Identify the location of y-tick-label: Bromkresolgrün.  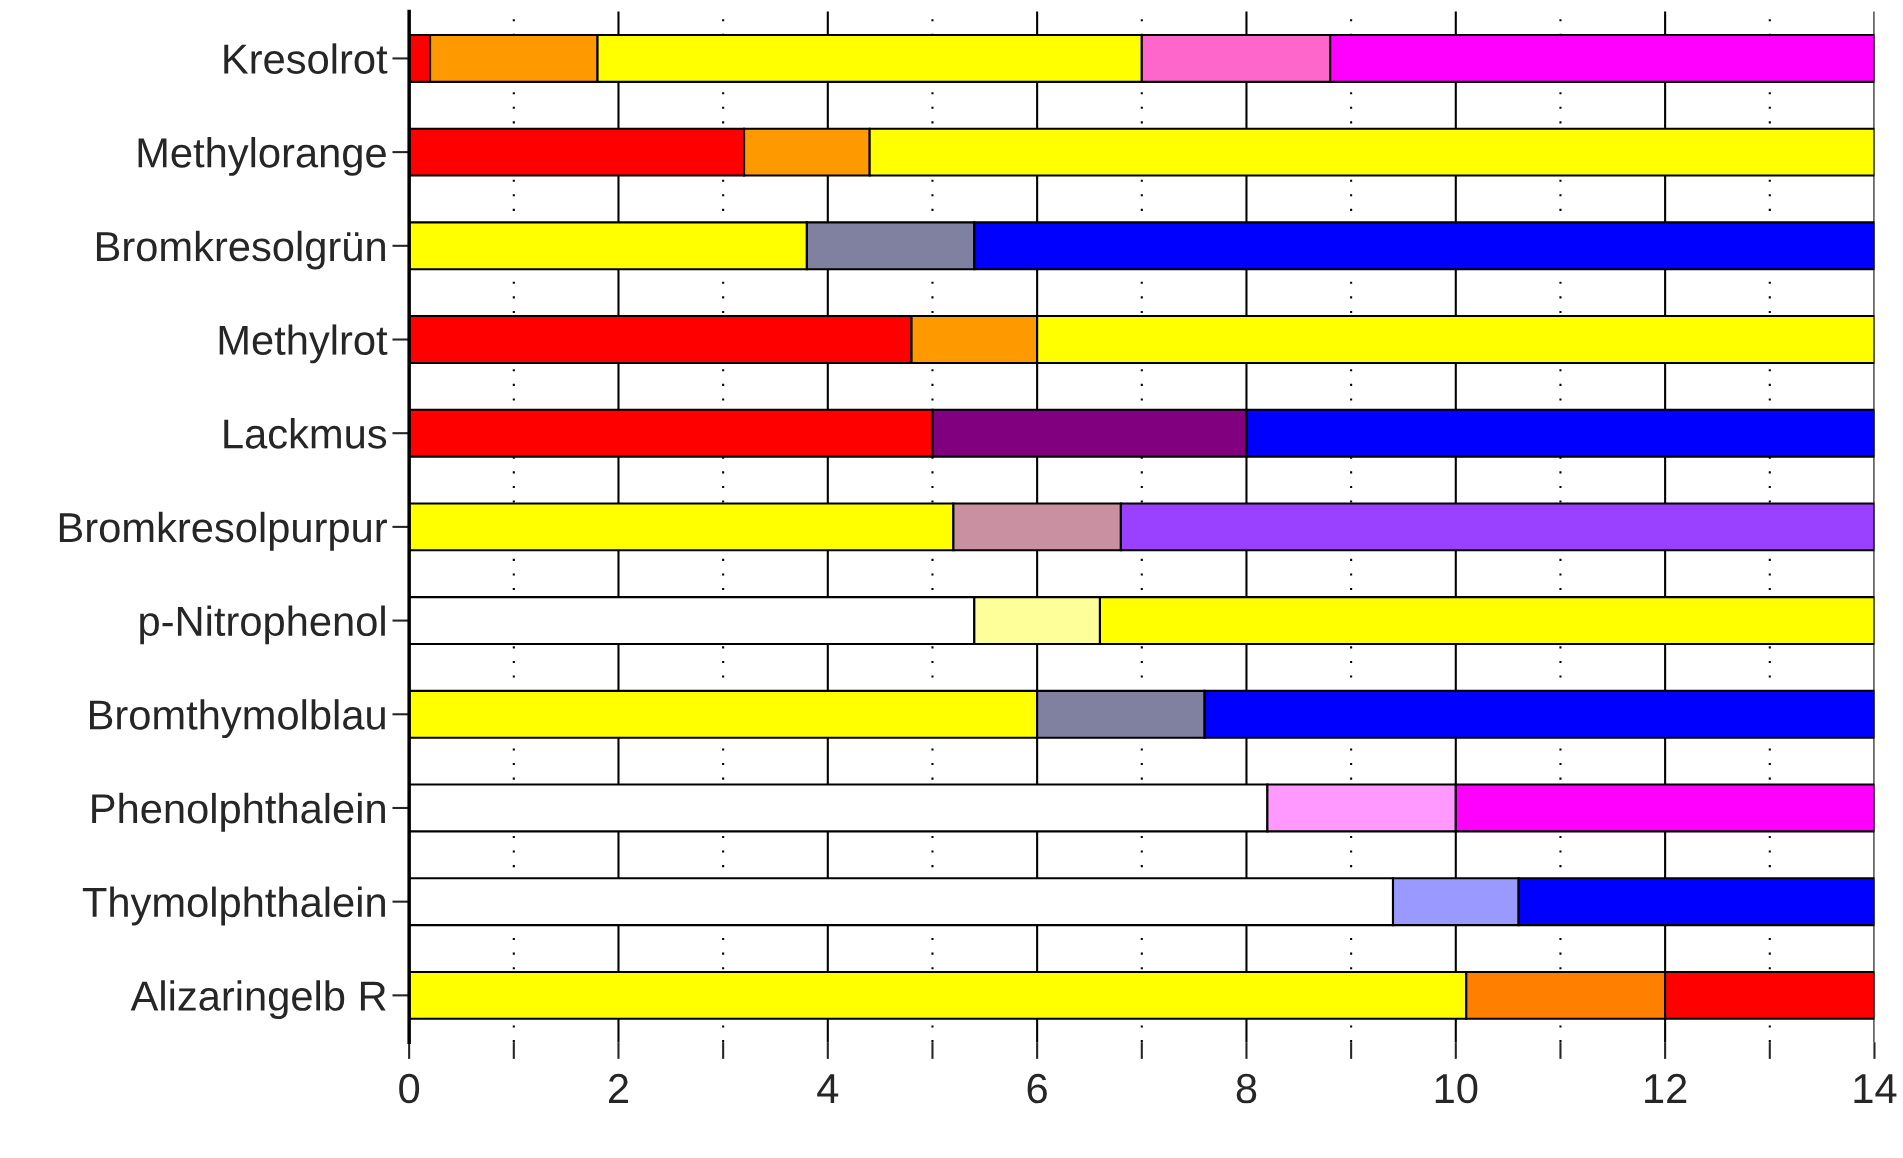
(240, 250).